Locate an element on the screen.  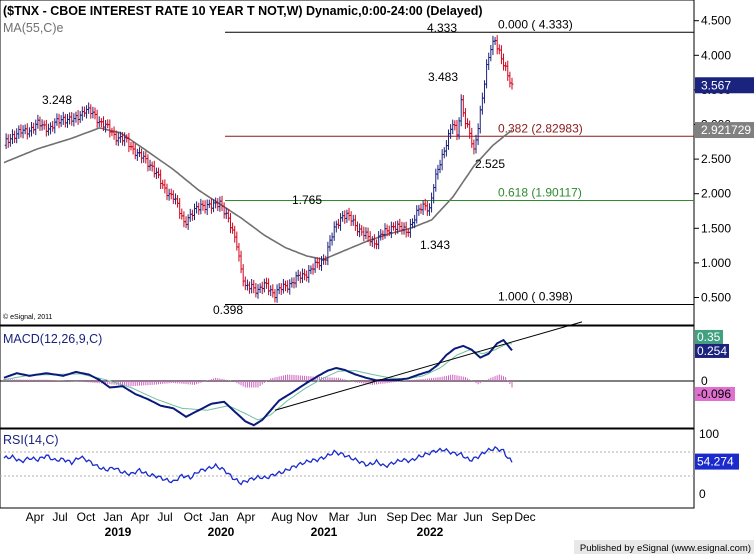
rsi-value-tag is located at coordinates (717, 461).